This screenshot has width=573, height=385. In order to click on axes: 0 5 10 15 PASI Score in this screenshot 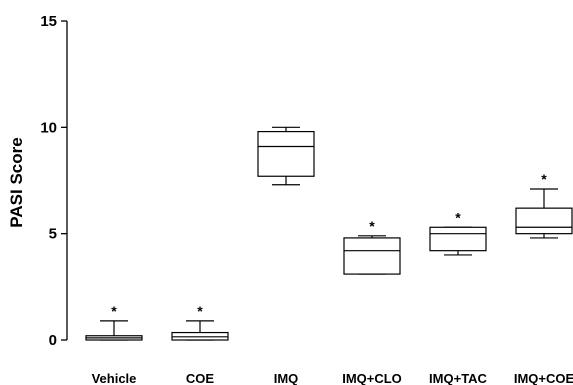, I will do `click(37, 181)`.